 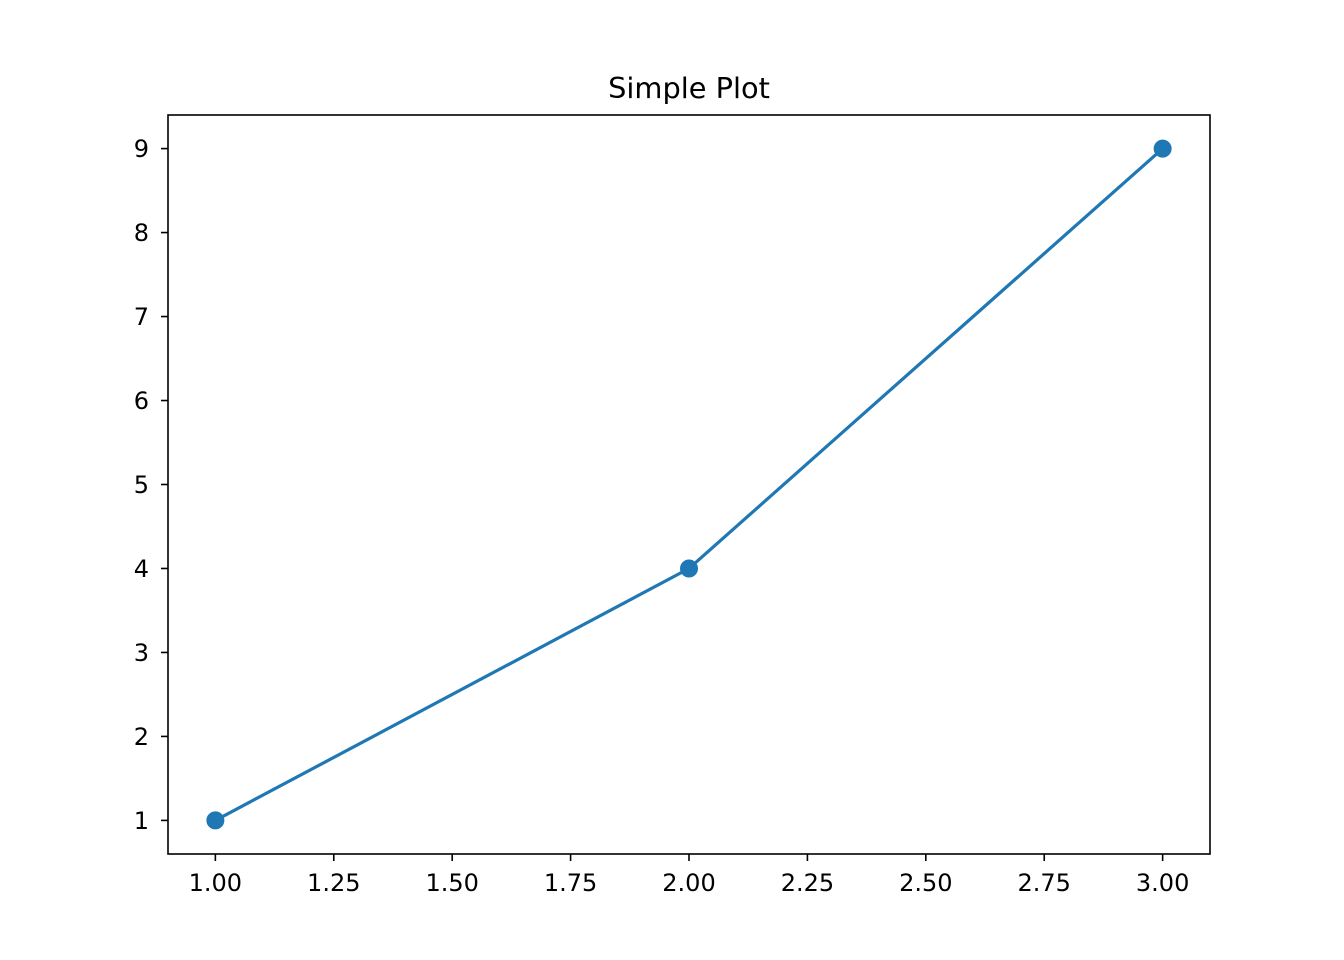 What do you see at coordinates (215, 883) in the screenshot?
I see `x-tick-label: 1.00` at bounding box center [215, 883].